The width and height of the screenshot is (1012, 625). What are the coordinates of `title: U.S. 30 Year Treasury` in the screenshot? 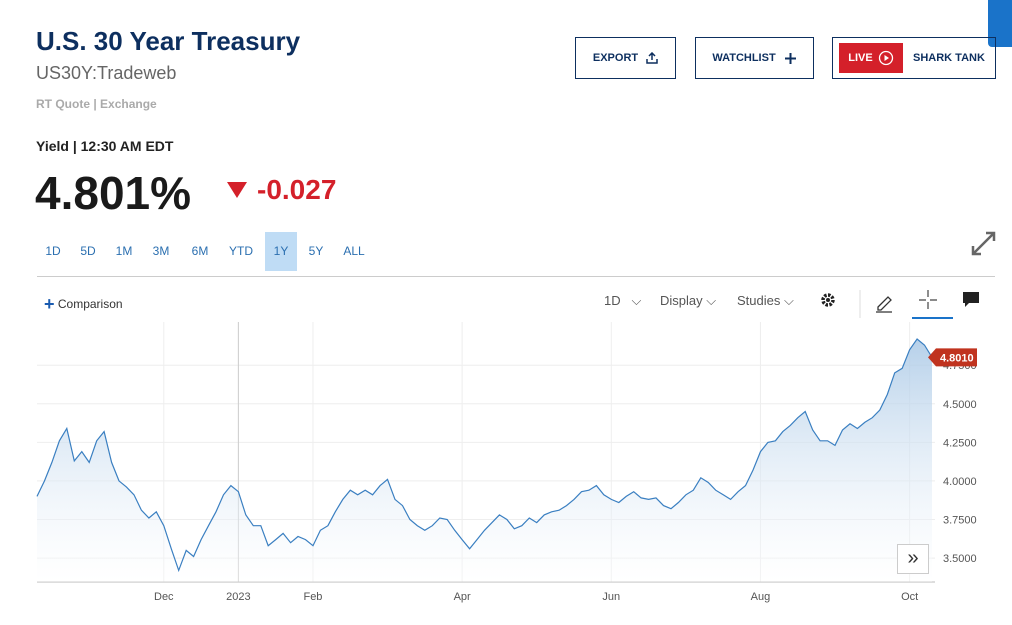 It's located at (168, 41).